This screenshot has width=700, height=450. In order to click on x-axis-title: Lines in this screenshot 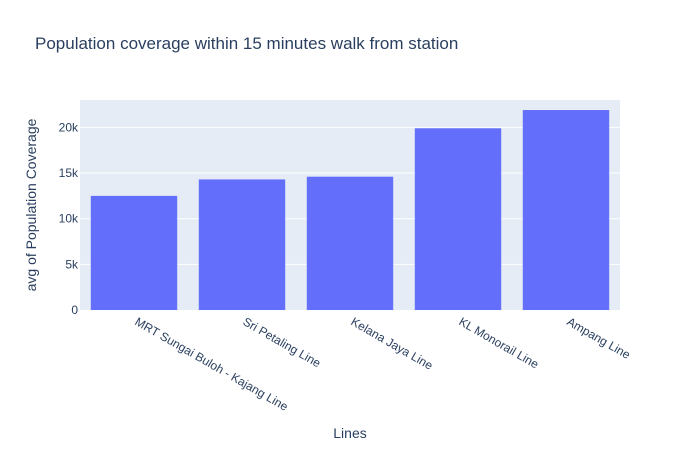, I will do `click(349, 433)`.